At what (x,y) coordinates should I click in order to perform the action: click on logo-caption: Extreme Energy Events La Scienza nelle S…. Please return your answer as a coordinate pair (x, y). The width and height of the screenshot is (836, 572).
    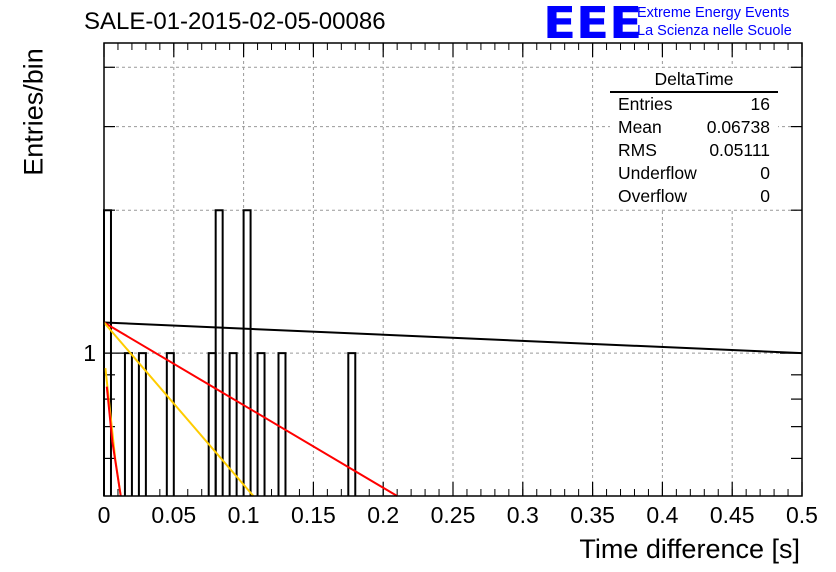
    Looking at the image, I should click on (714, 22).